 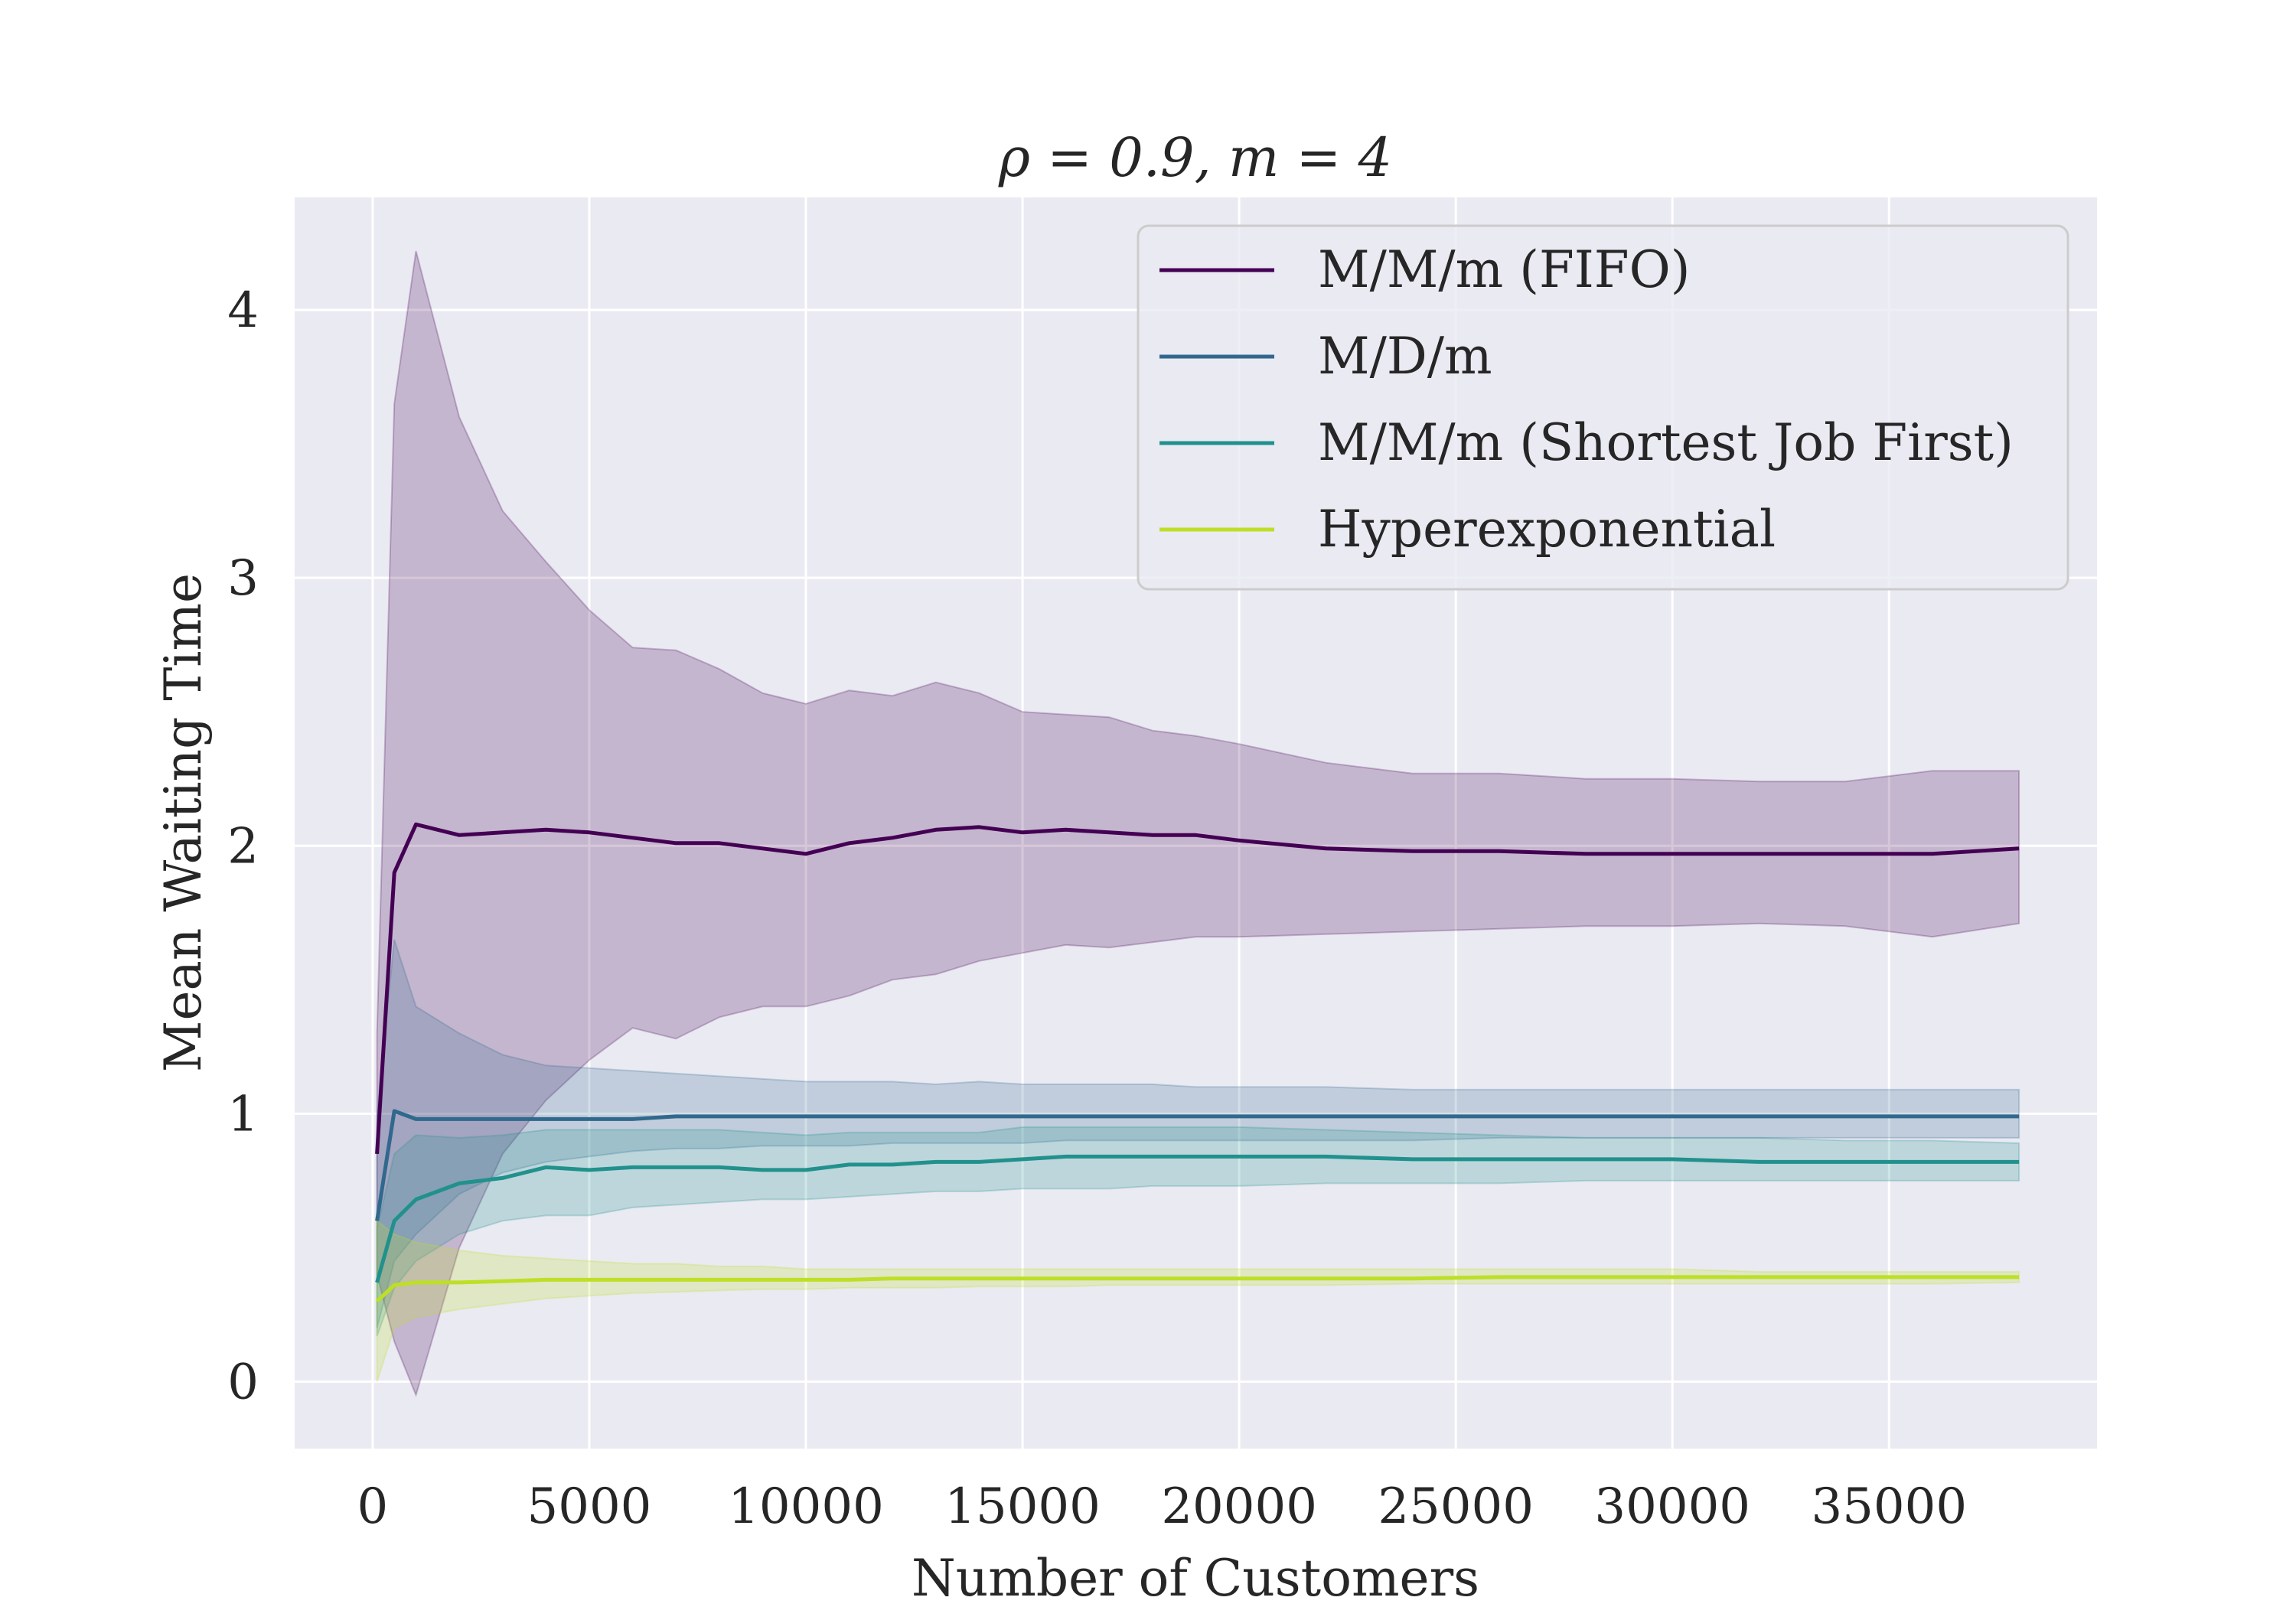 What do you see at coordinates (1666, 442) in the screenshot?
I see `legend-label: M/M/m (Shortest Job First)` at bounding box center [1666, 442].